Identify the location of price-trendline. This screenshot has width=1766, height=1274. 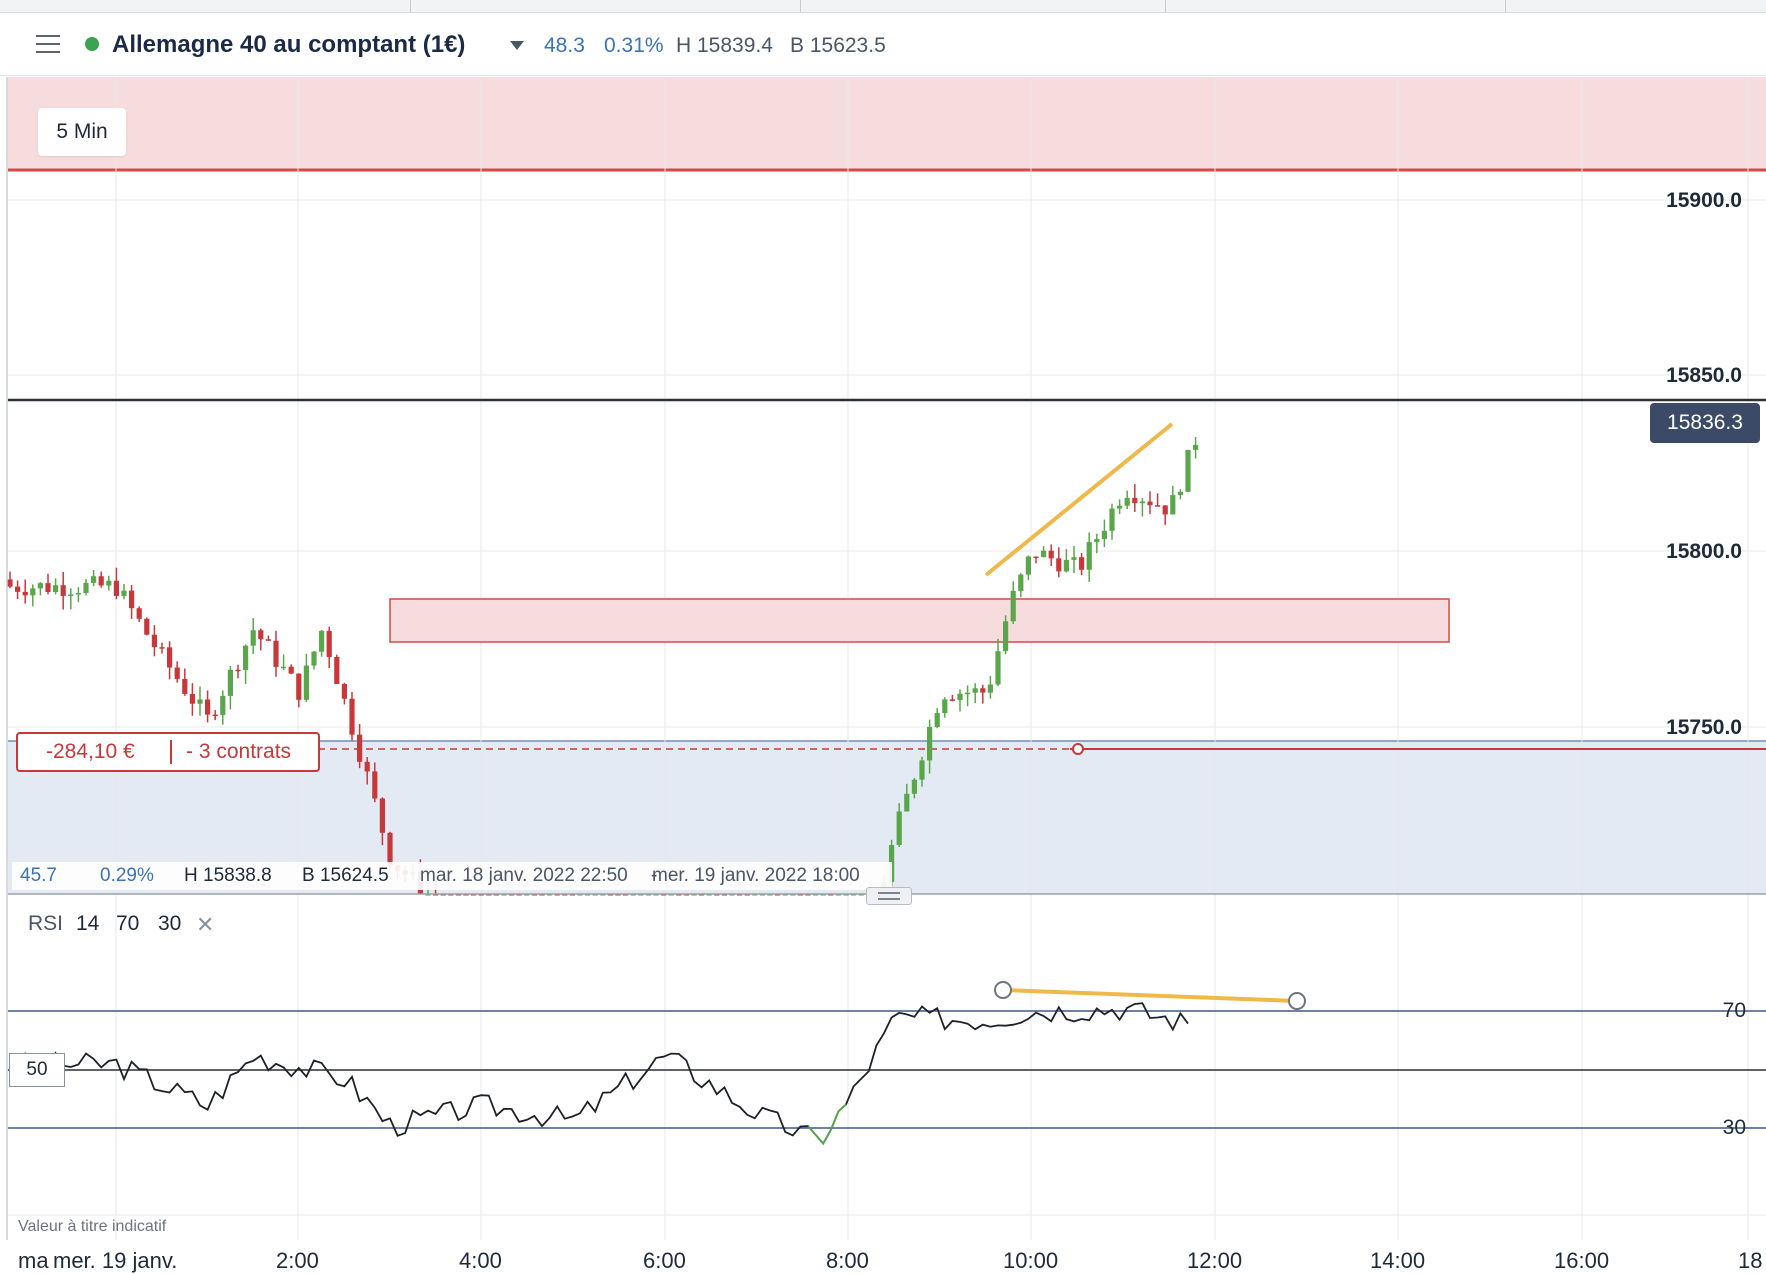
(1079, 499).